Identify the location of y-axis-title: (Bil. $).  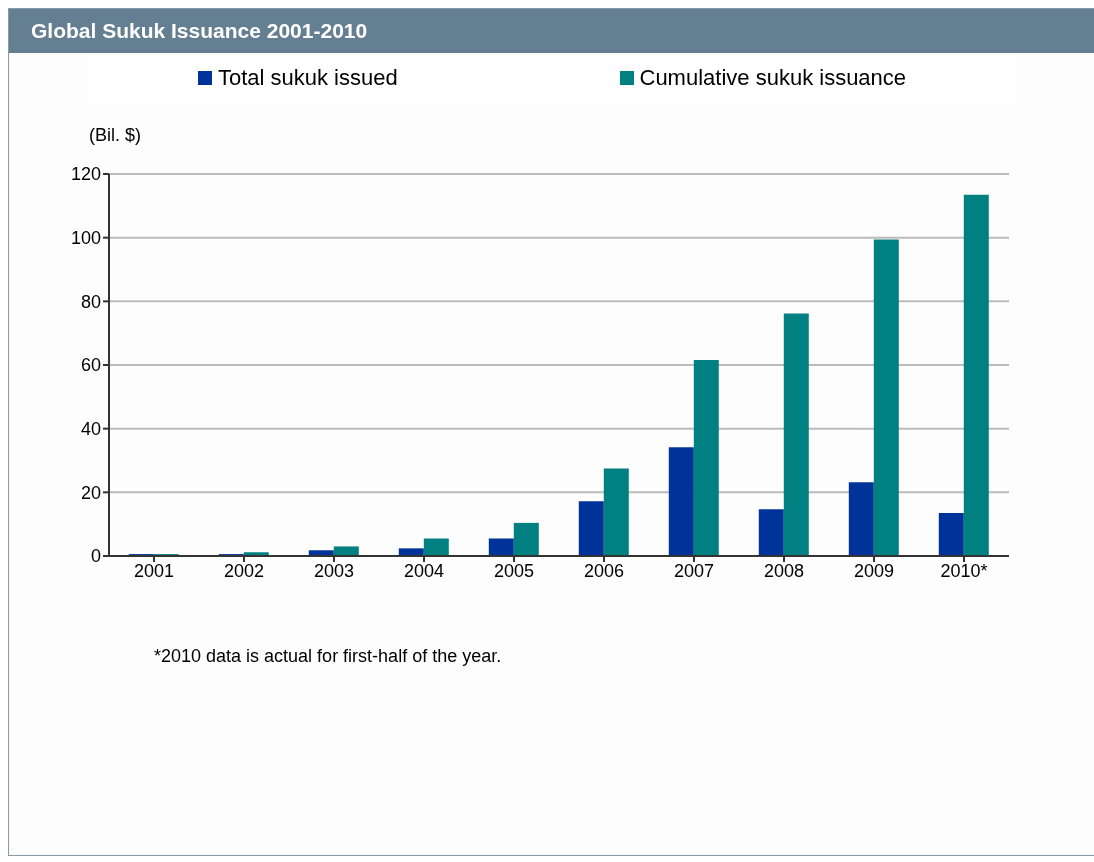
(115, 135).